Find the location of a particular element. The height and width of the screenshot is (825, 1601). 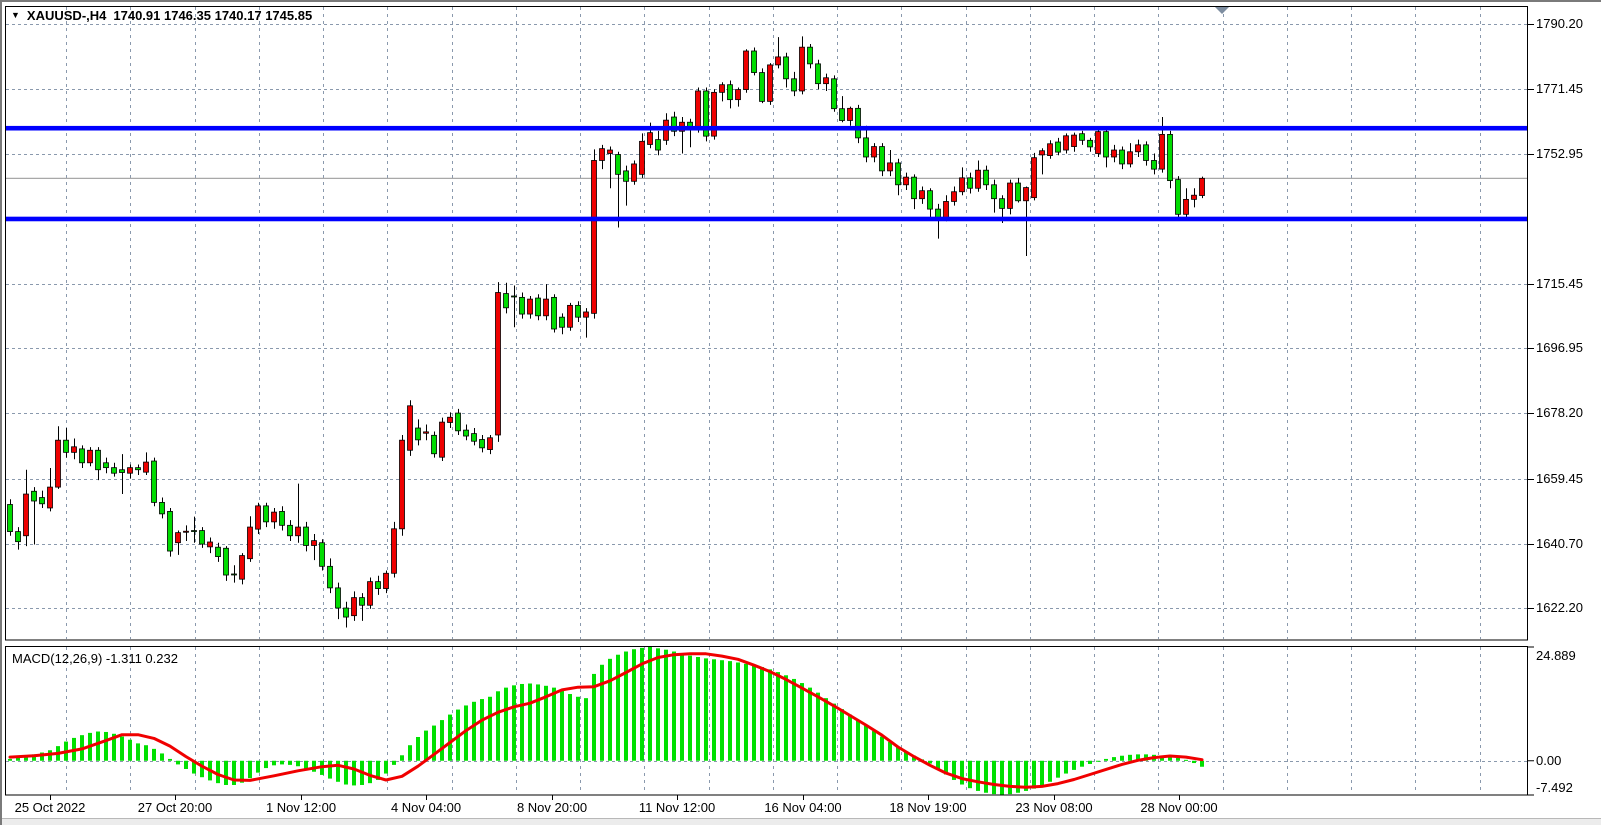

chart-shift-marker-icon is located at coordinates (1222, 10).